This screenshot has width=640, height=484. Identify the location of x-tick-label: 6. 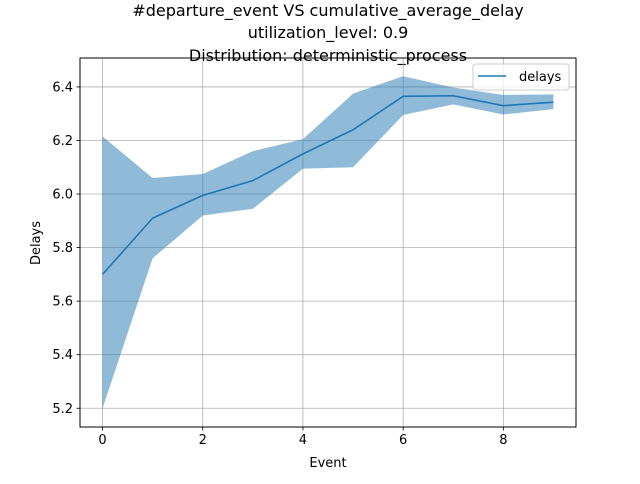
(403, 440).